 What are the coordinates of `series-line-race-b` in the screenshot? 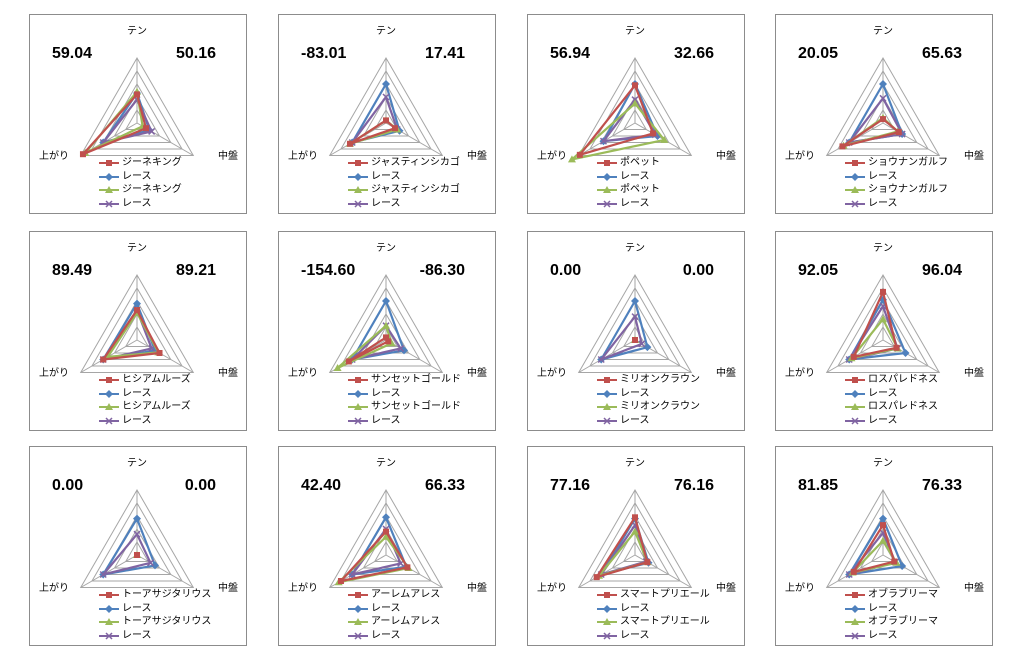 It's located at (127, 554).